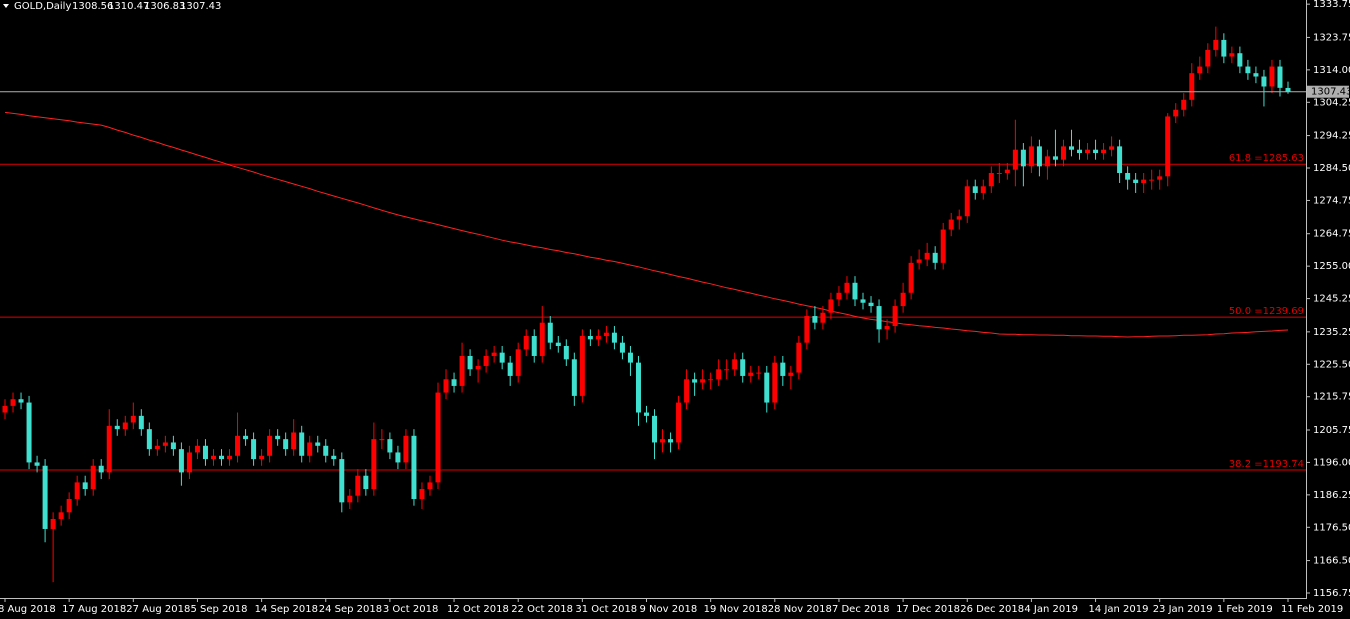 The width and height of the screenshot is (1350, 619). Describe the element at coordinates (1331, 102) in the screenshot. I see `y-tick-label: 1304.25` at that location.